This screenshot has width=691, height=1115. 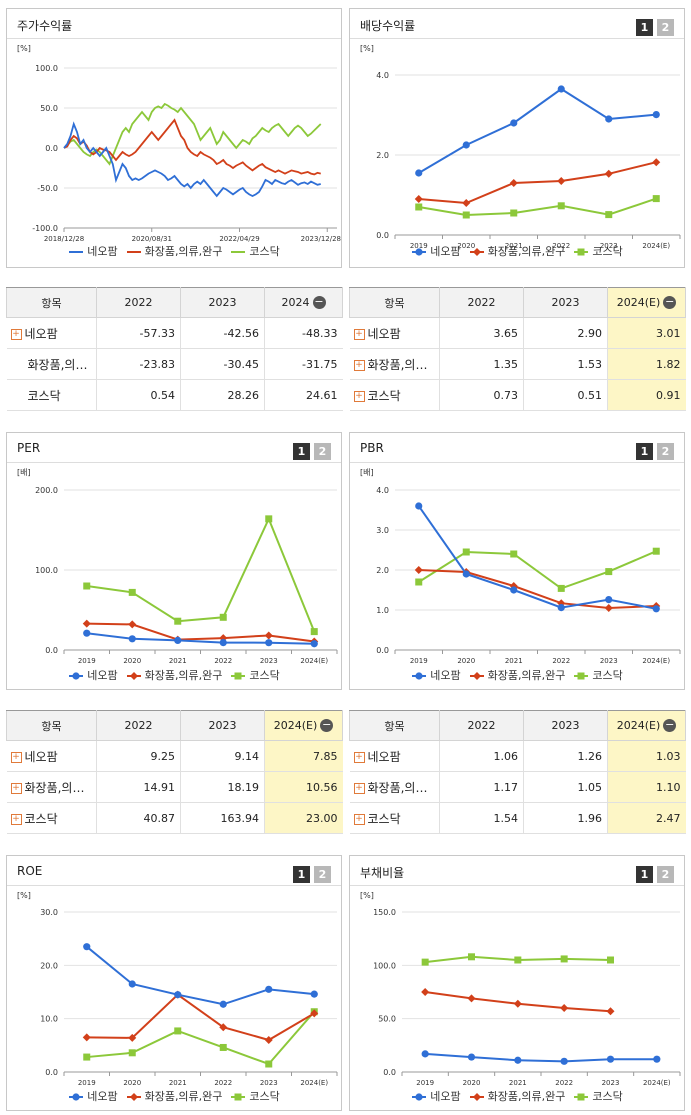 I want to click on panel-title: 배당수익률, so click(x=388, y=26).